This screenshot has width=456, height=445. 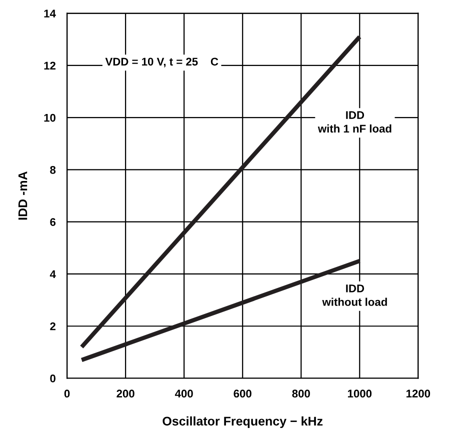 What do you see at coordinates (354, 295) in the screenshot?
I see `series-label: IDD without load` at bounding box center [354, 295].